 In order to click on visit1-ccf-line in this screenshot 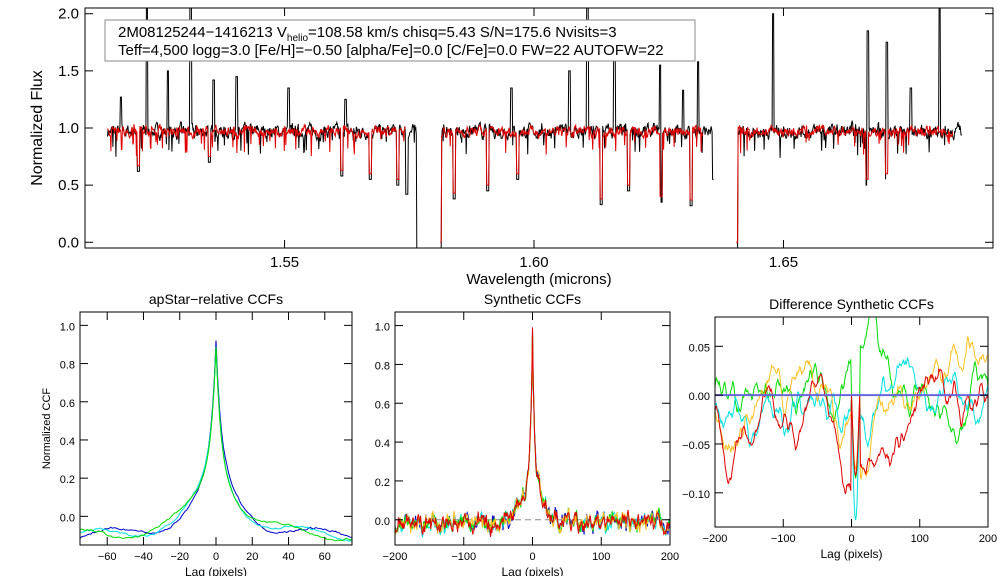, I will do `click(216, 439)`.